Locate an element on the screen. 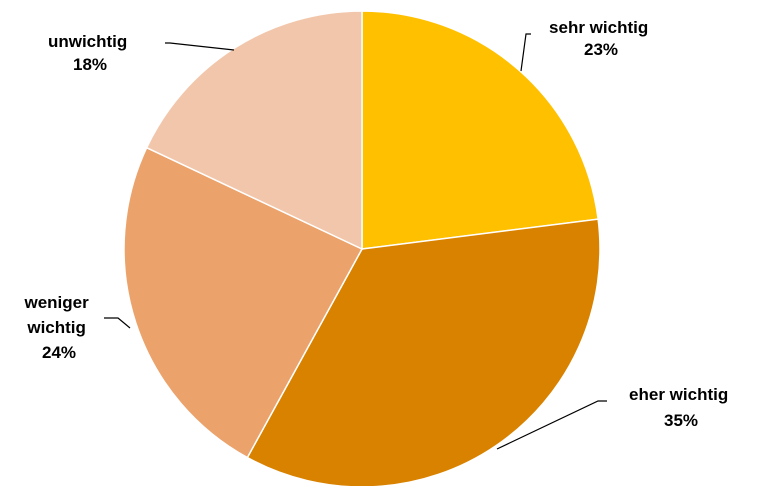 The image size is (757, 486). label-sehr-wichtig-name: sehr wichtig is located at coordinates (598, 27).